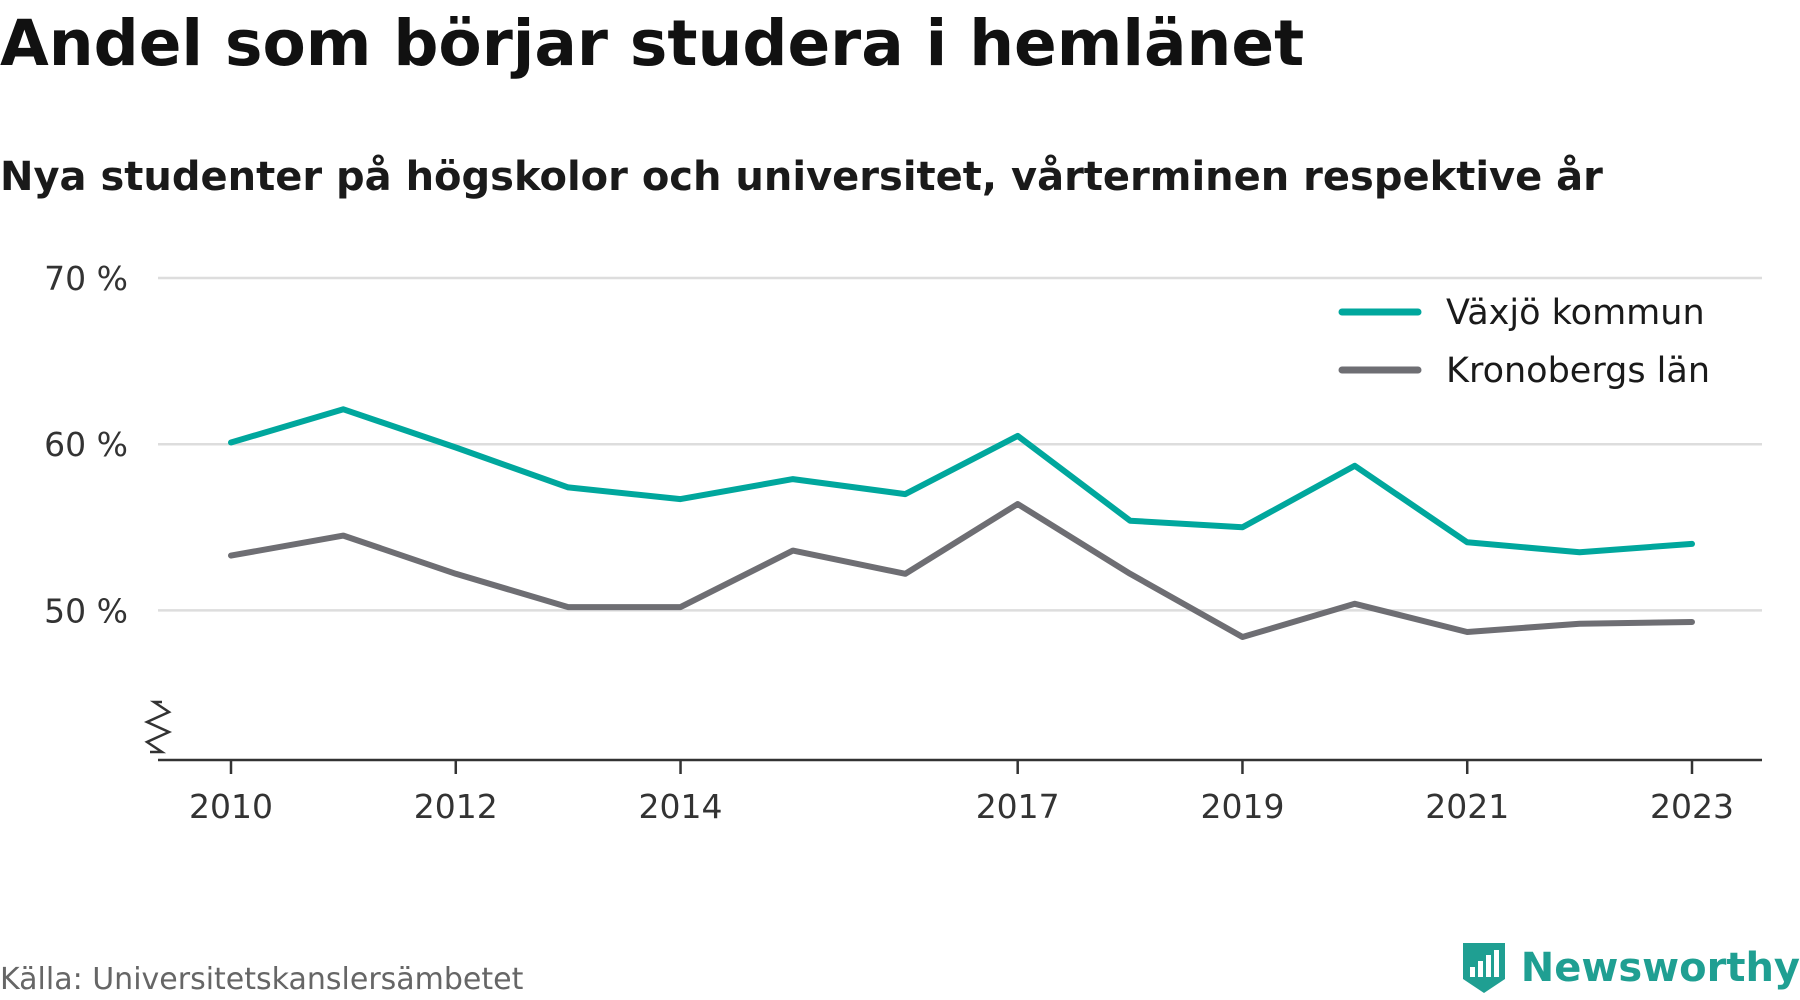 This screenshot has width=1800, height=1000. What do you see at coordinates (1524, 342) in the screenshot?
I see `legend: Växjö kommun Kronobergs län` at bounding box center [1524, 342].